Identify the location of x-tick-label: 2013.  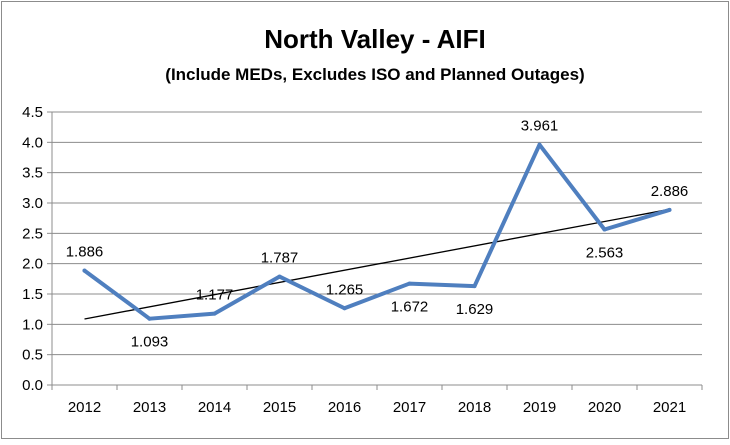
(149, 407).